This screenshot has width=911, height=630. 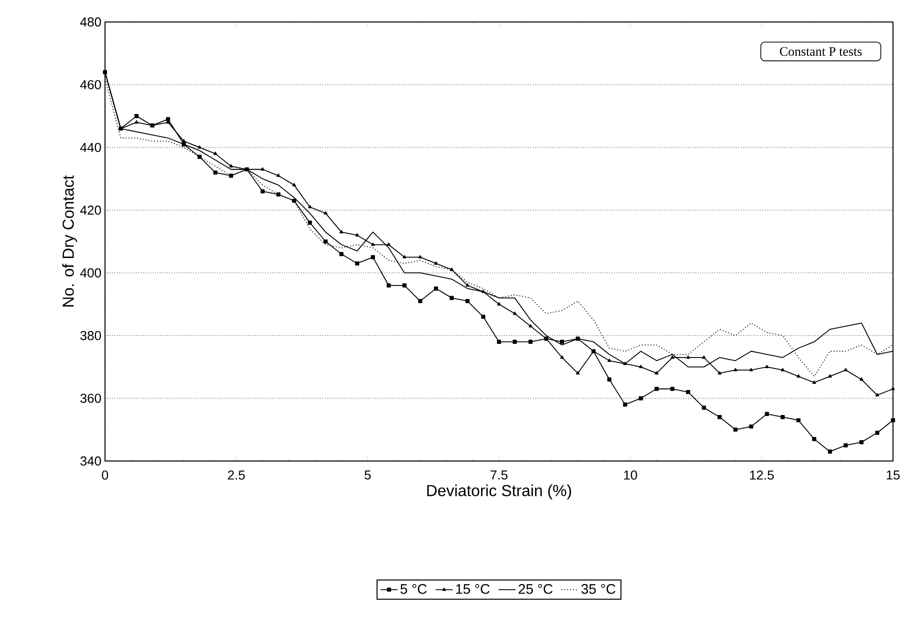 What do you see at coordinates (90, 461) in the screenshot?
I see `y-tick-label: 340` at bounding box center [90, 461].